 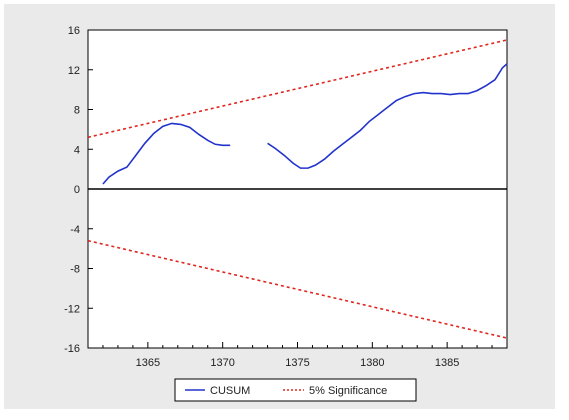 I want to click on legend: CUSUM 5% Significance, so click(x=295, y=390).